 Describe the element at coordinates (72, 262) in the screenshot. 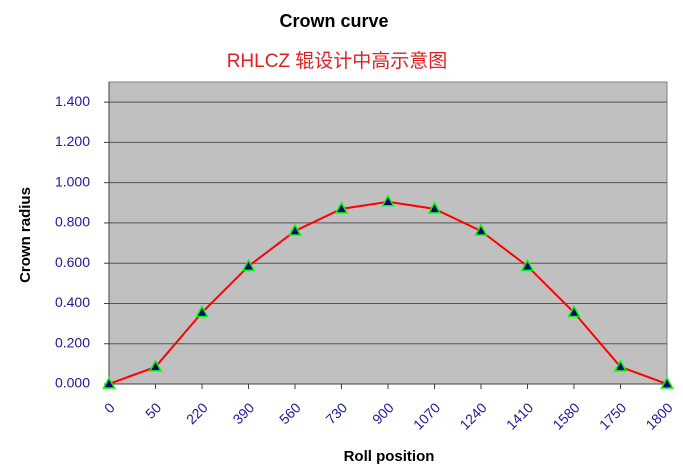

I see `y-tick-label: 0.600` at that location.